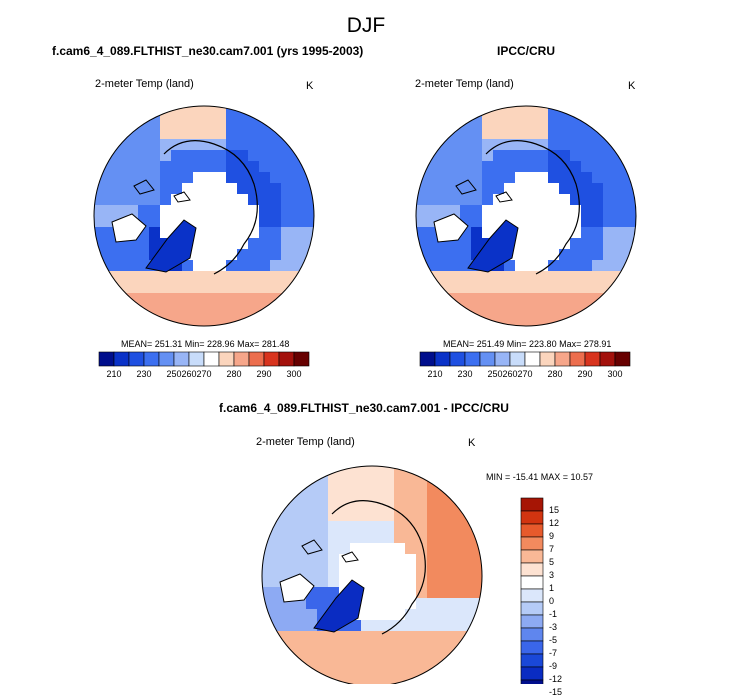  Describe the element at coordinates (554, 523) in the screenshot. I see `colorbar-tick-label: 12` at that location.